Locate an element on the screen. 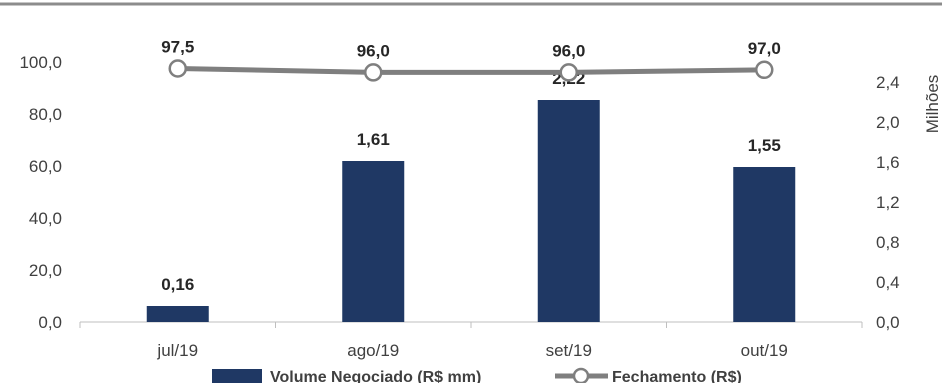 The width and height of the screenshot is (942, 383). secondary-y-axis: 0,0 0,4 0,8 1,2 1,6 2,0 2,4 is located at coordinates (888, 202).